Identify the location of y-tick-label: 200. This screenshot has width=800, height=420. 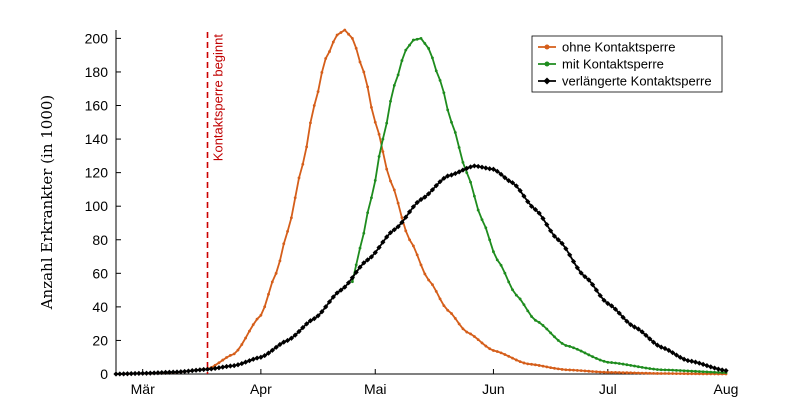
(97, 38).